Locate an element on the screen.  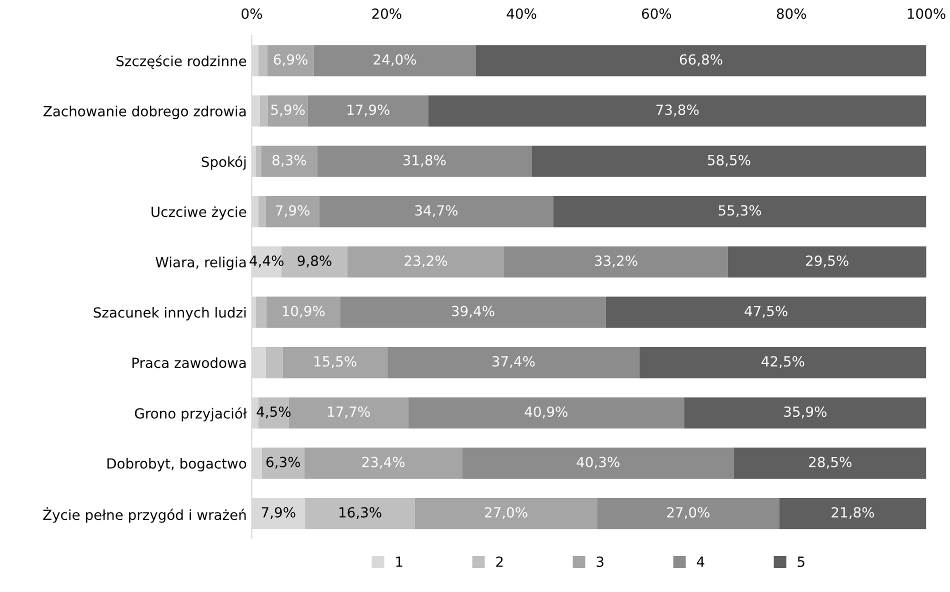
data-label: 23,2% is located at coordinates (426, 261).